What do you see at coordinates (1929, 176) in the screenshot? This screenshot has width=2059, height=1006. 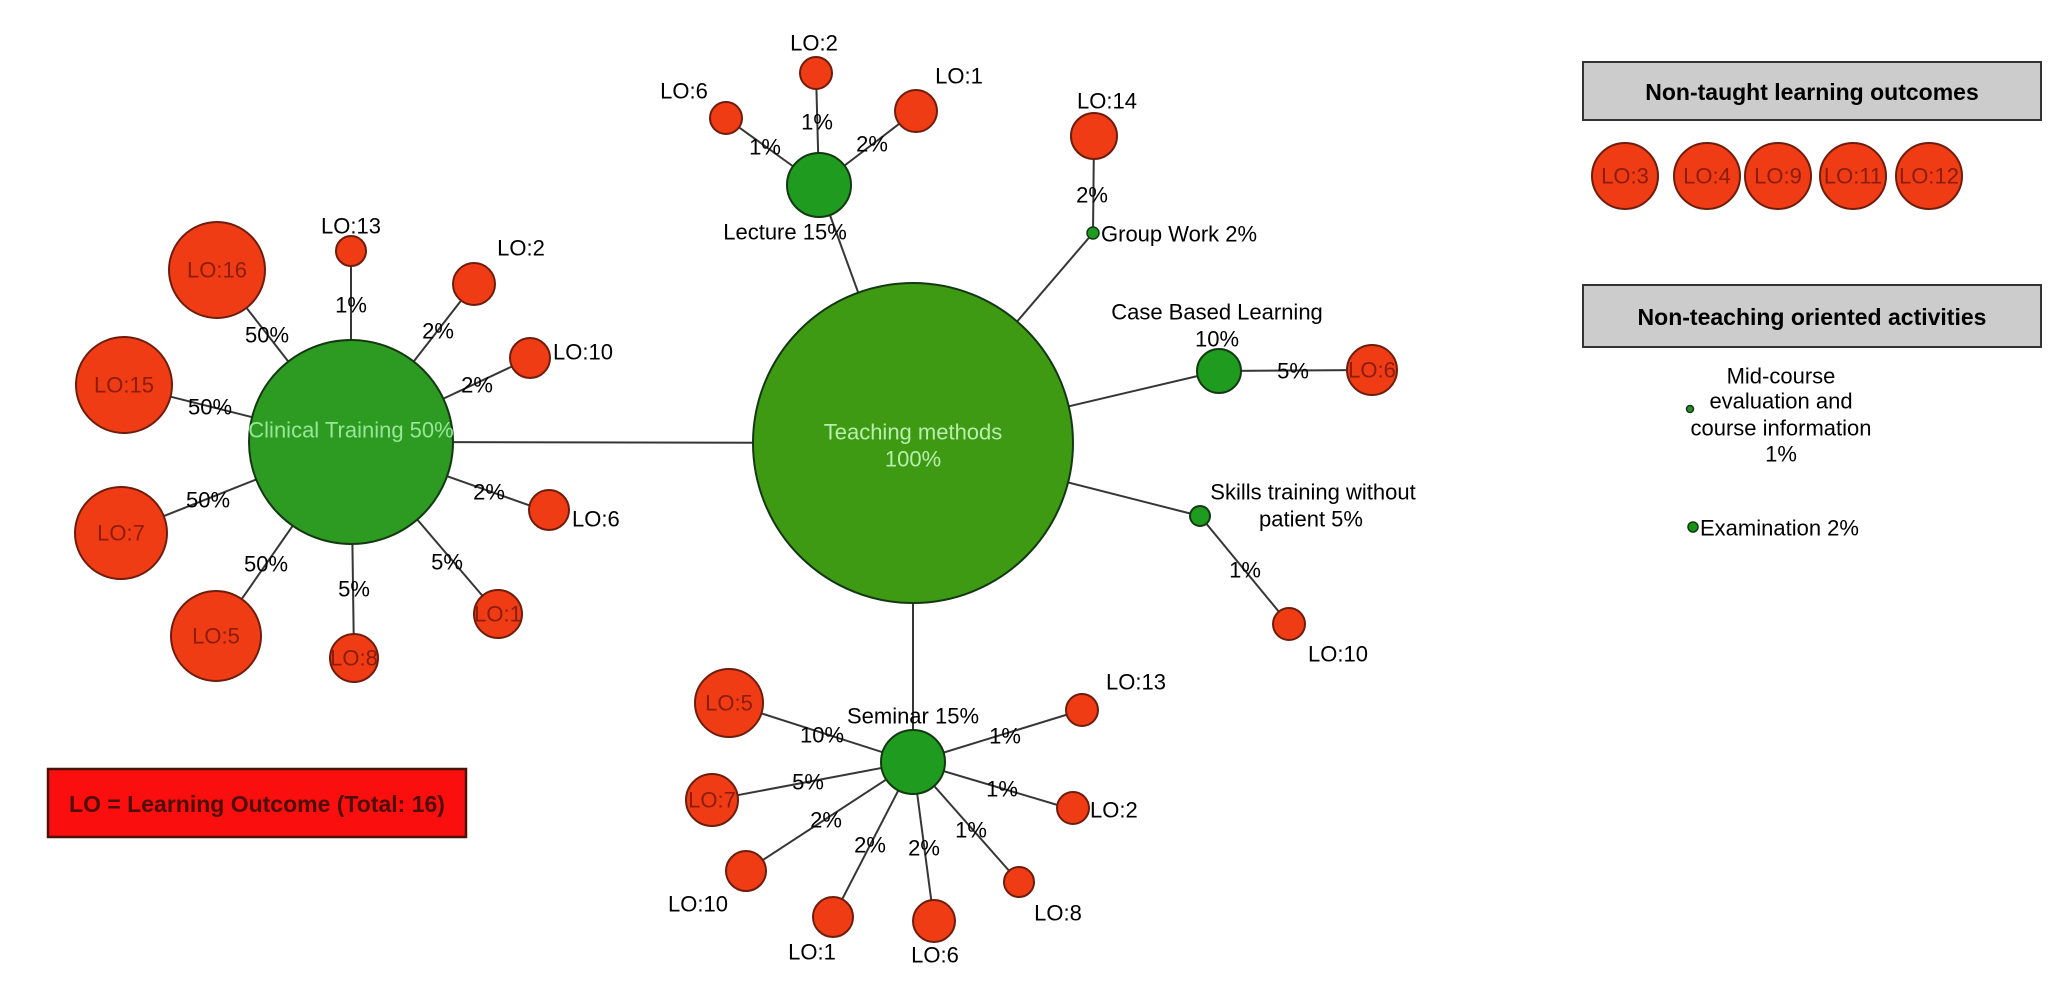 I see `svg-text: LO:12` at bounding box center [1929, 176].